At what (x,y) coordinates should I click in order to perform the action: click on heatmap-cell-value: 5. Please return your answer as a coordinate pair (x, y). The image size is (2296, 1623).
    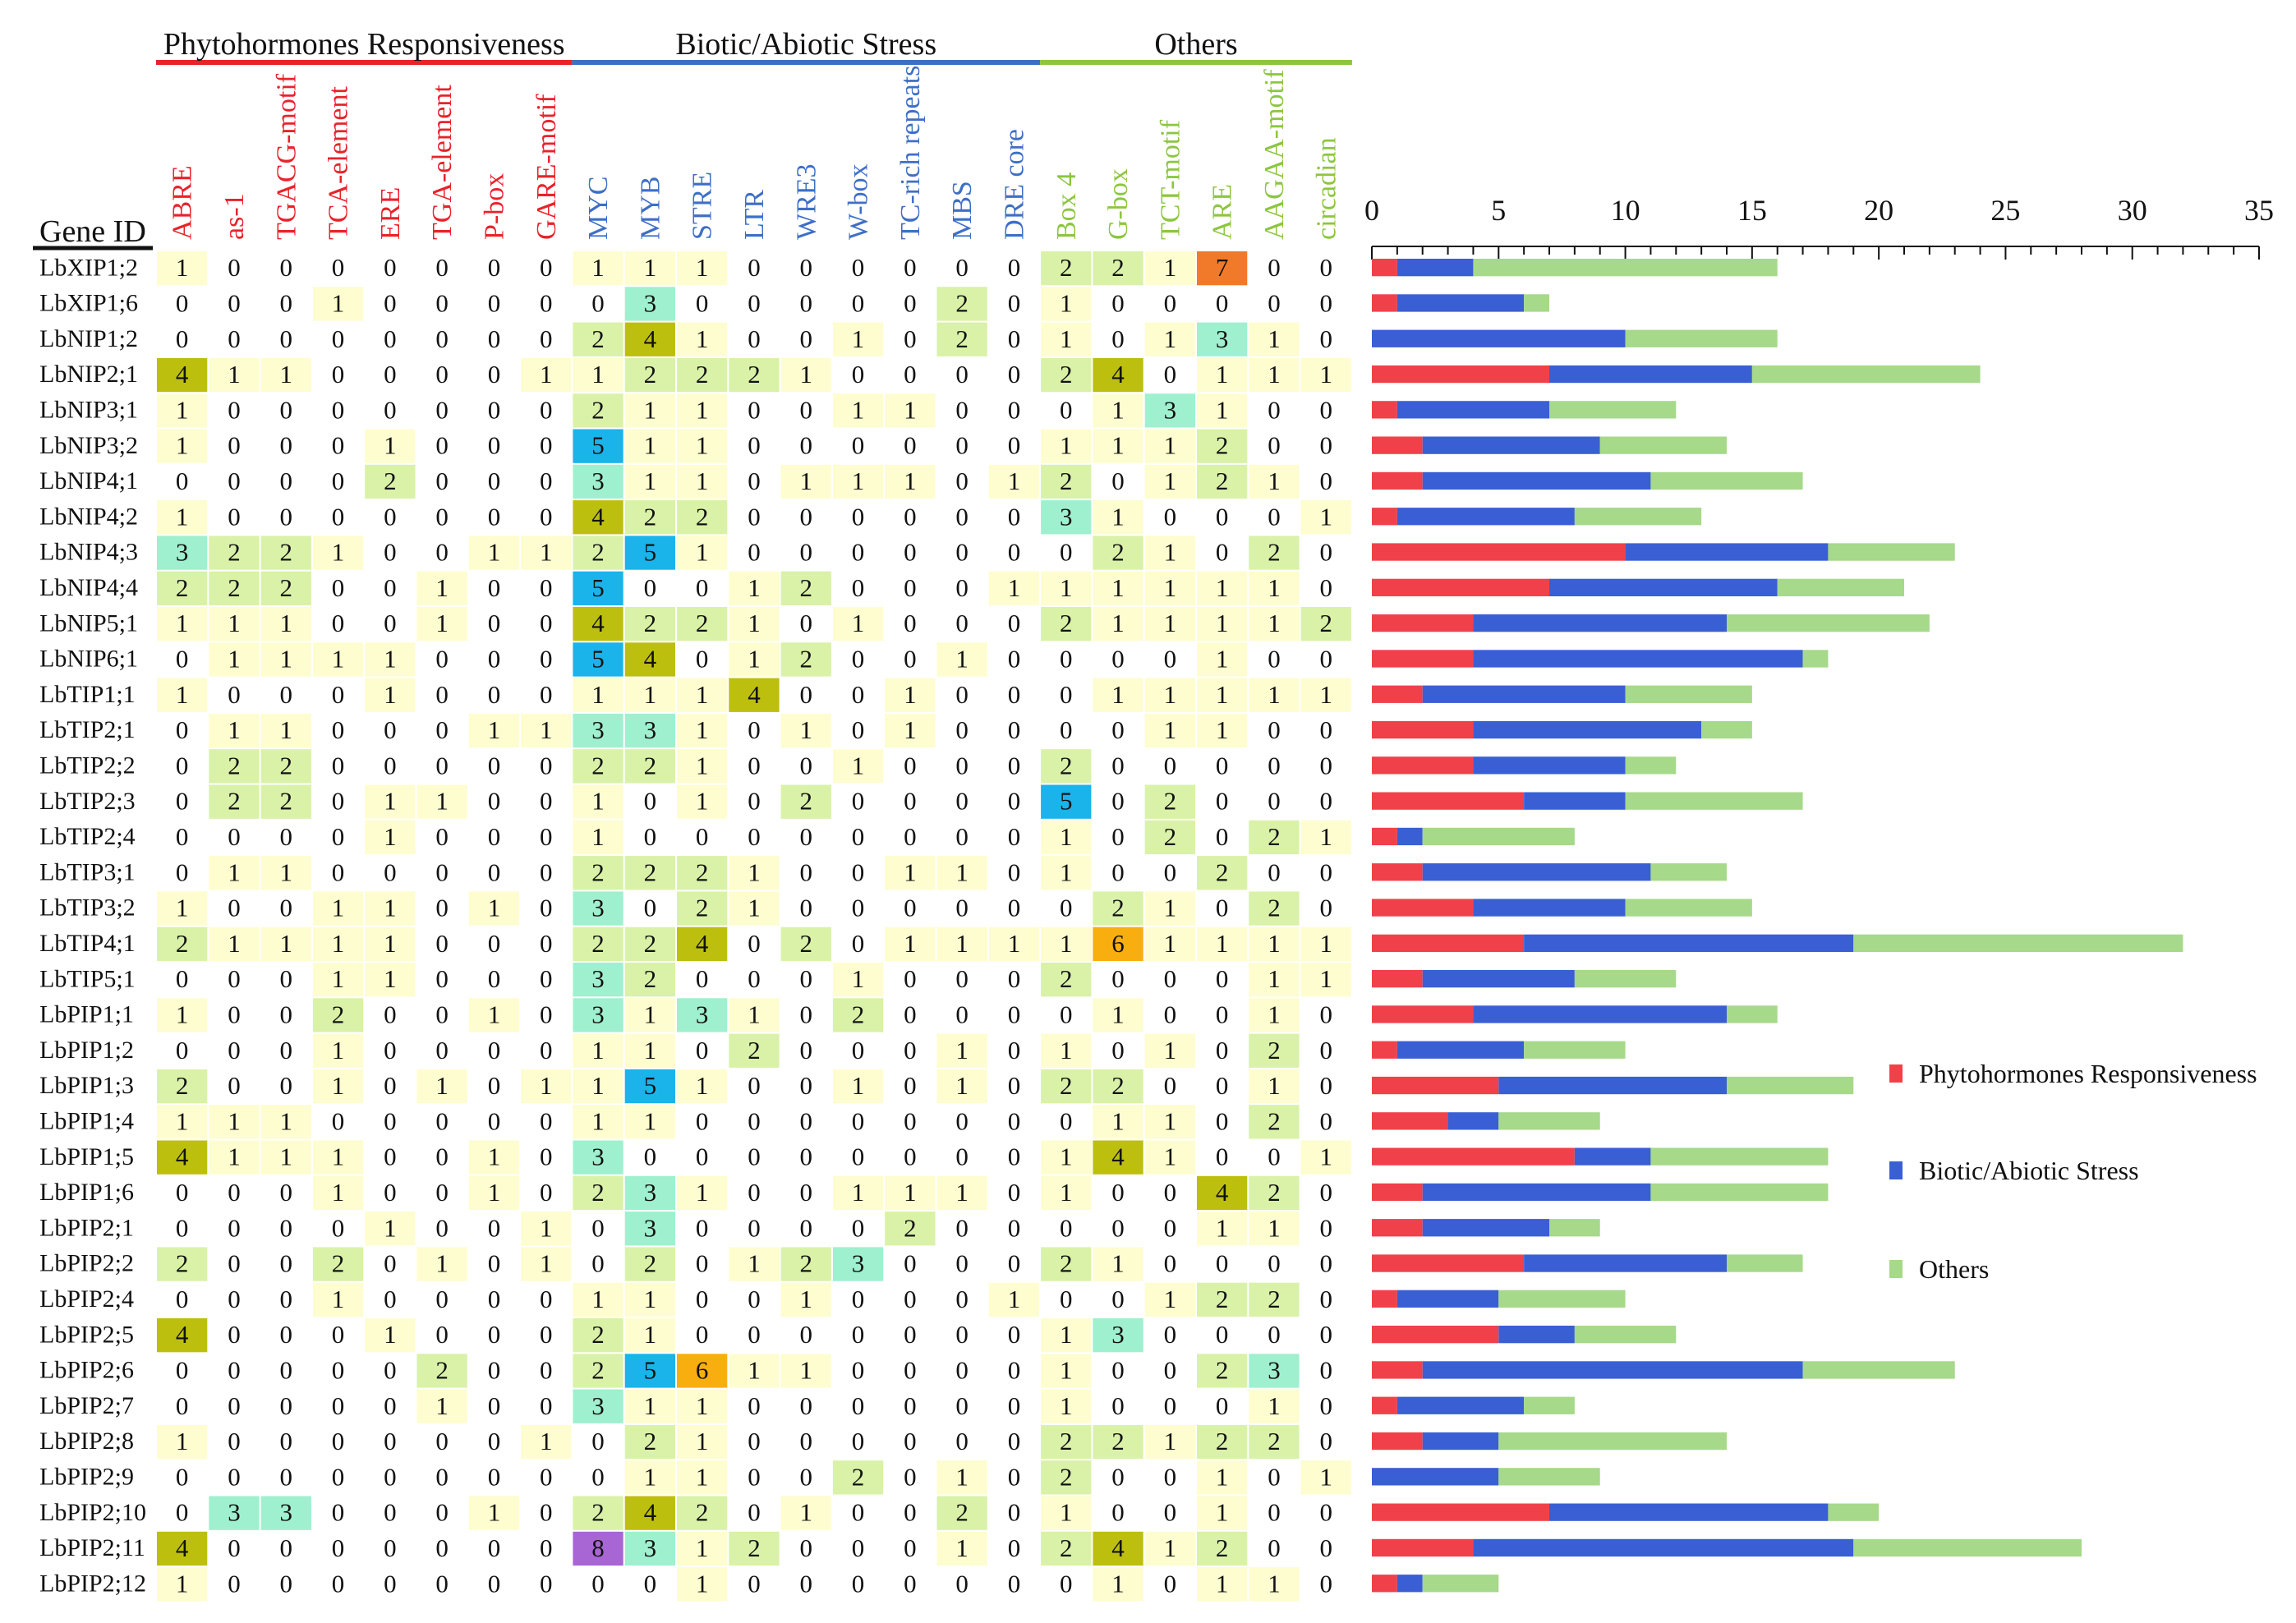
    Looking at the image, I should click on (1066, 801).